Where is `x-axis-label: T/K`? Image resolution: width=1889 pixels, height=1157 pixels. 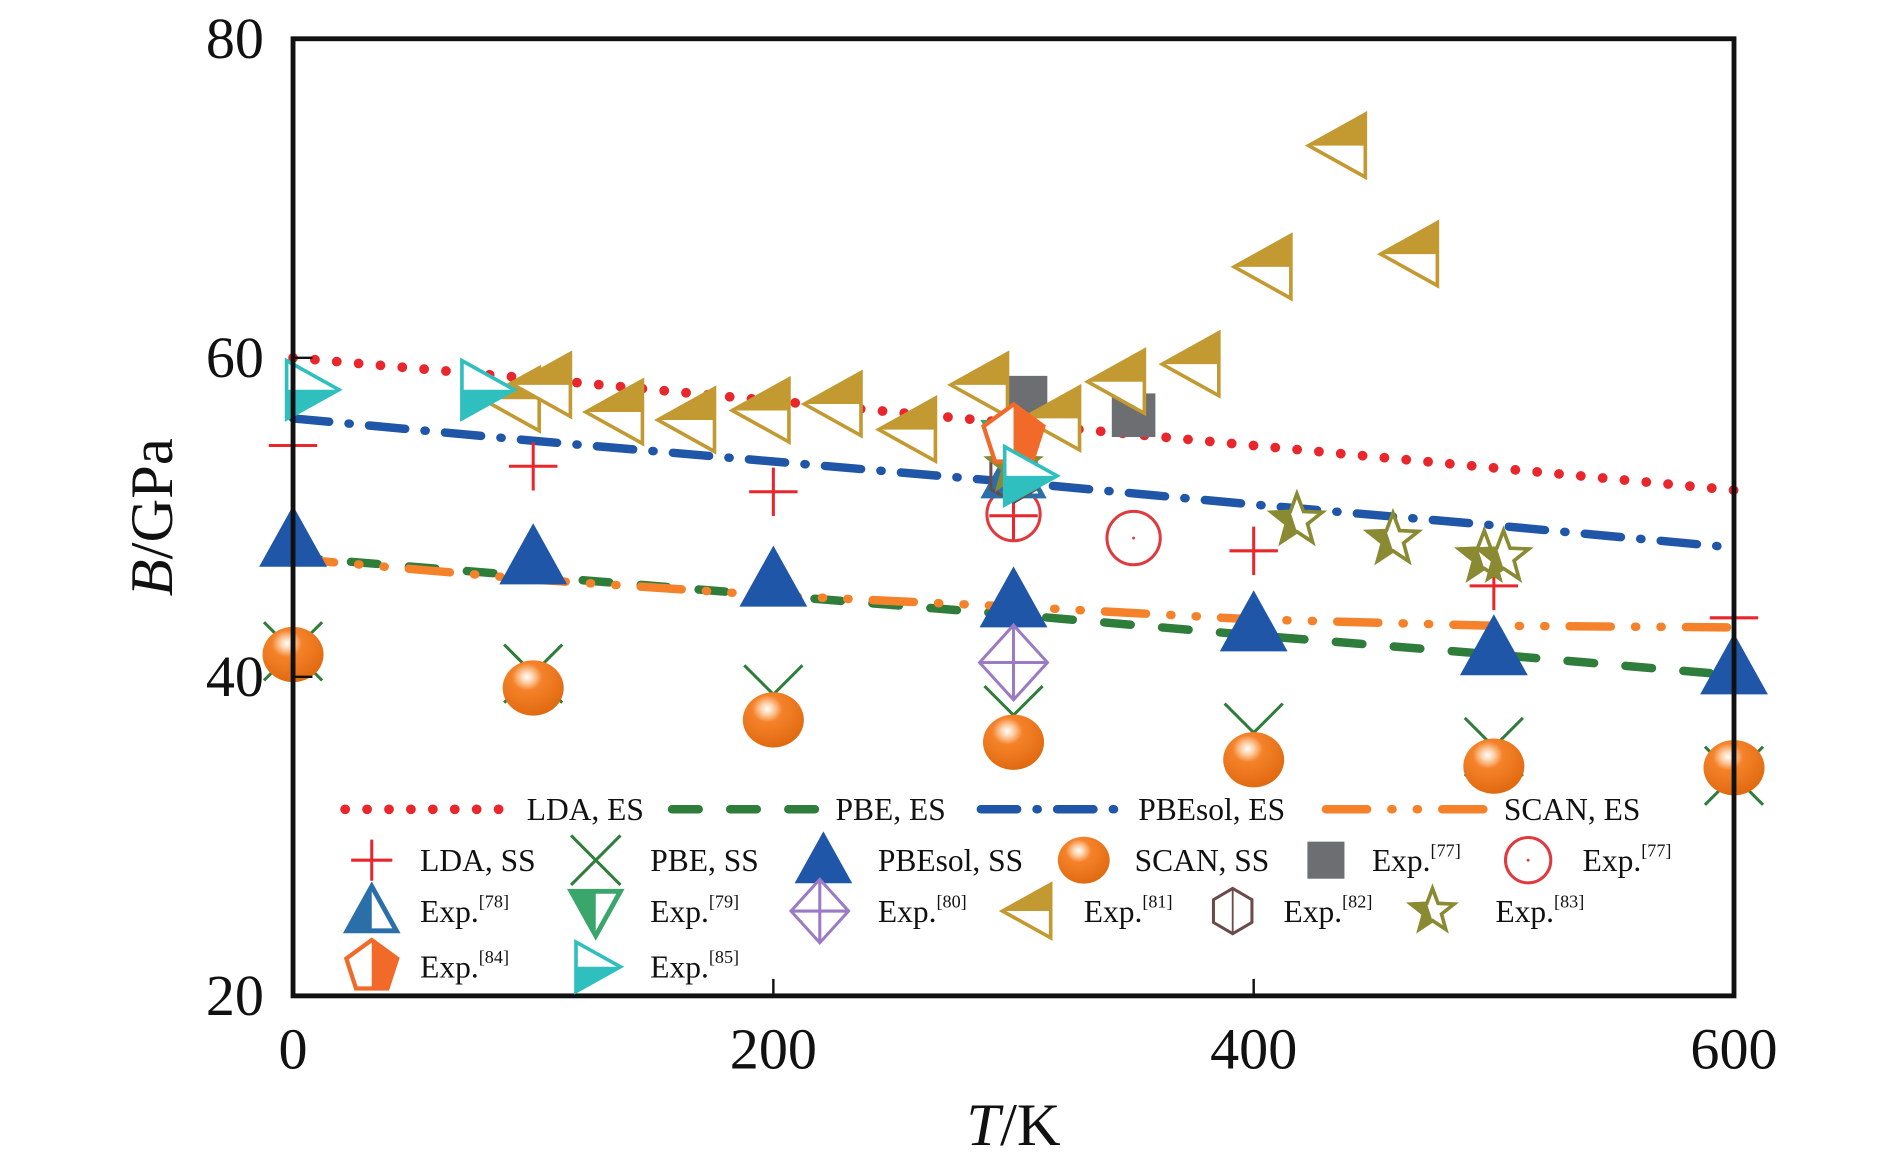 x-axis-label: T/K is located at coordinates (1013, 1124).